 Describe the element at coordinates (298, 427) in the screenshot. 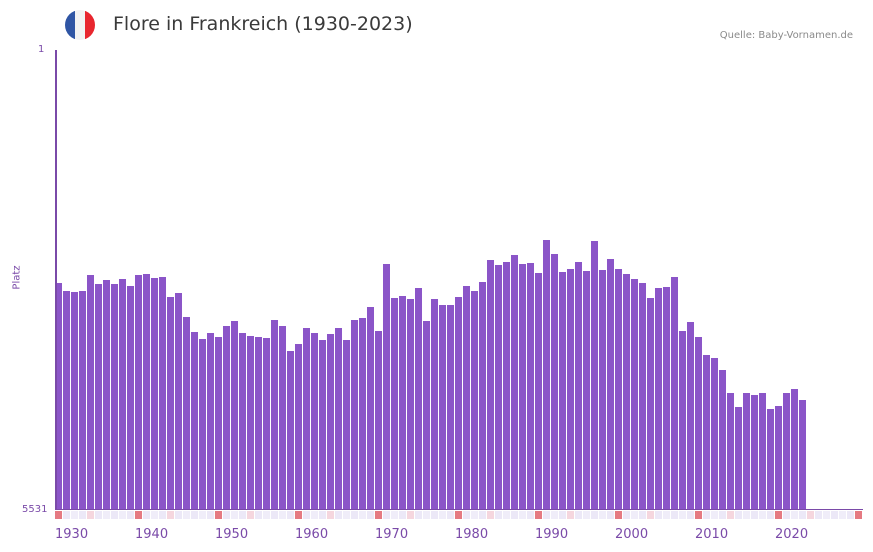

I see `bar-1960` at that location.